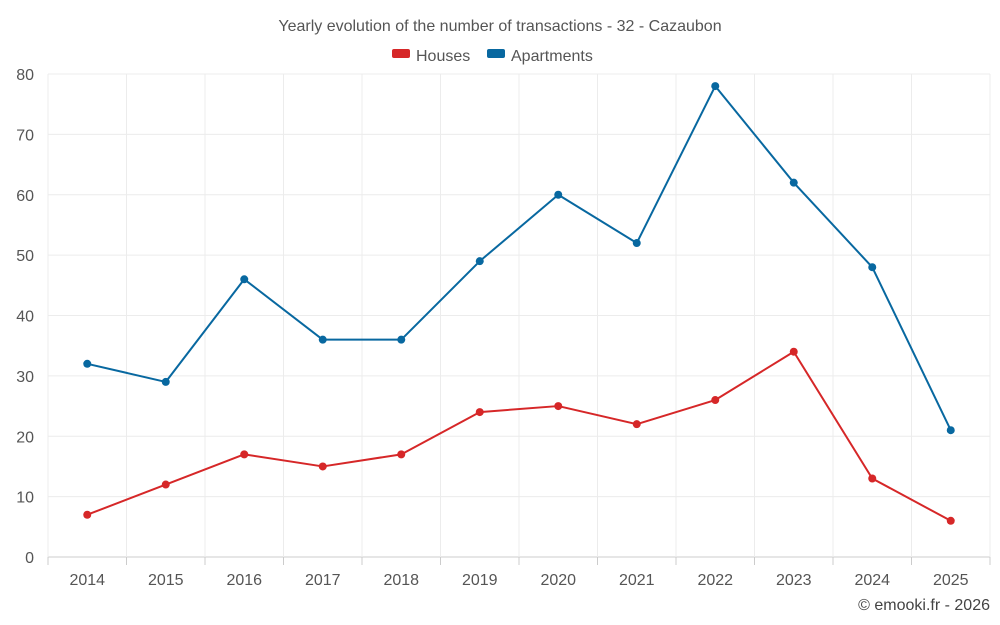  I want to click on data-point-apartments-2014, so click(87, 363).